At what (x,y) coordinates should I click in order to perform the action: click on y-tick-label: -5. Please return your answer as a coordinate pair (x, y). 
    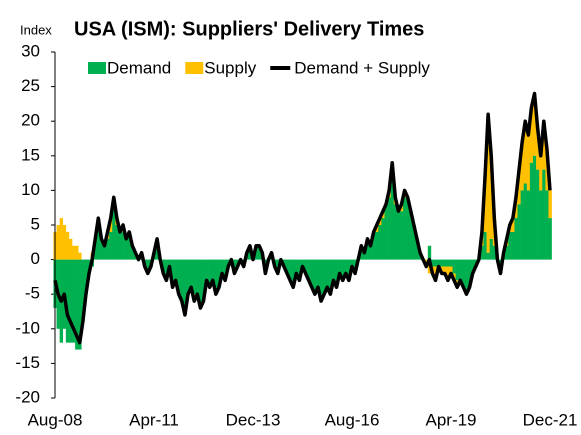
    Looking at the image, I should click on (32, 293).